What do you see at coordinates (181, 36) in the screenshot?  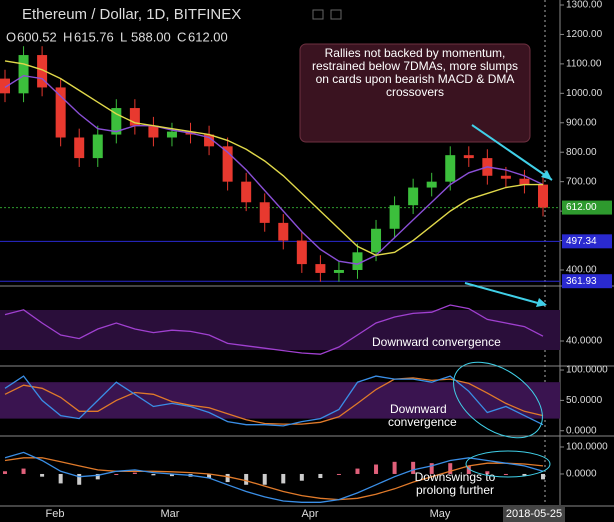 I see `ohlc-letter: C` at bounding box center [181, 36].